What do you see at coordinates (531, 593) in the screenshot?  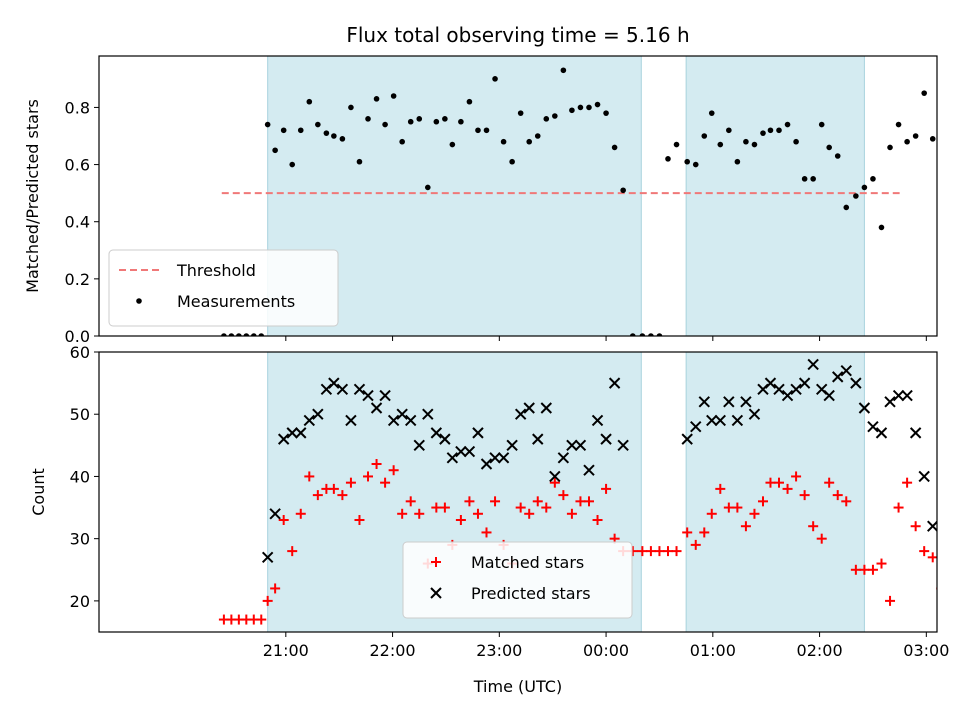 I see `legend-label: Predicted stars` at bounding box center [531, 593].